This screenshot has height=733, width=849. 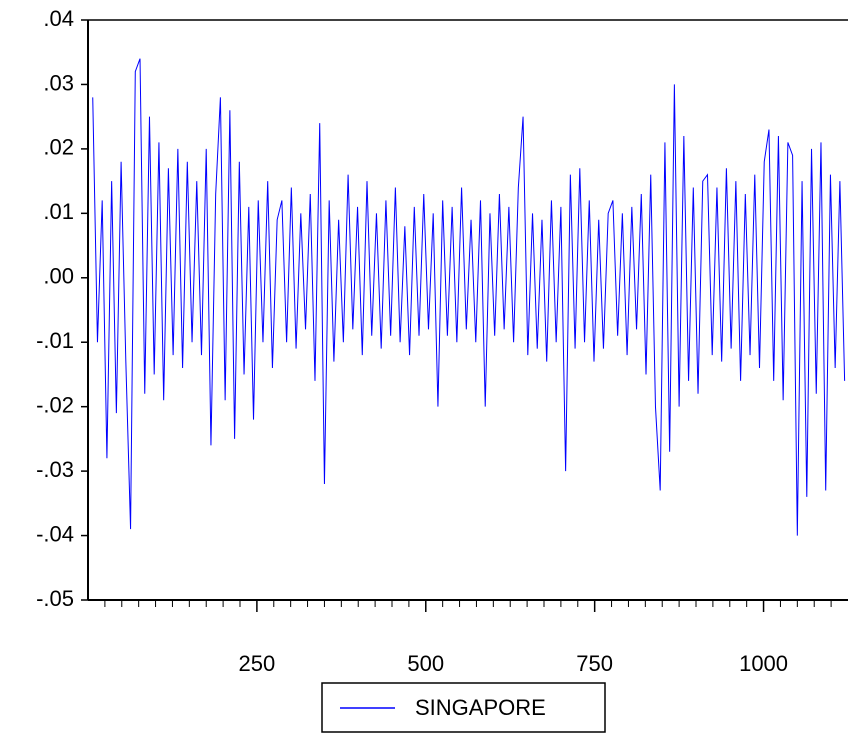 What do you see at coordinates (425, 663) in the screenshot?
I see `x-tick-label: 500` at bounding box center [425, 663].